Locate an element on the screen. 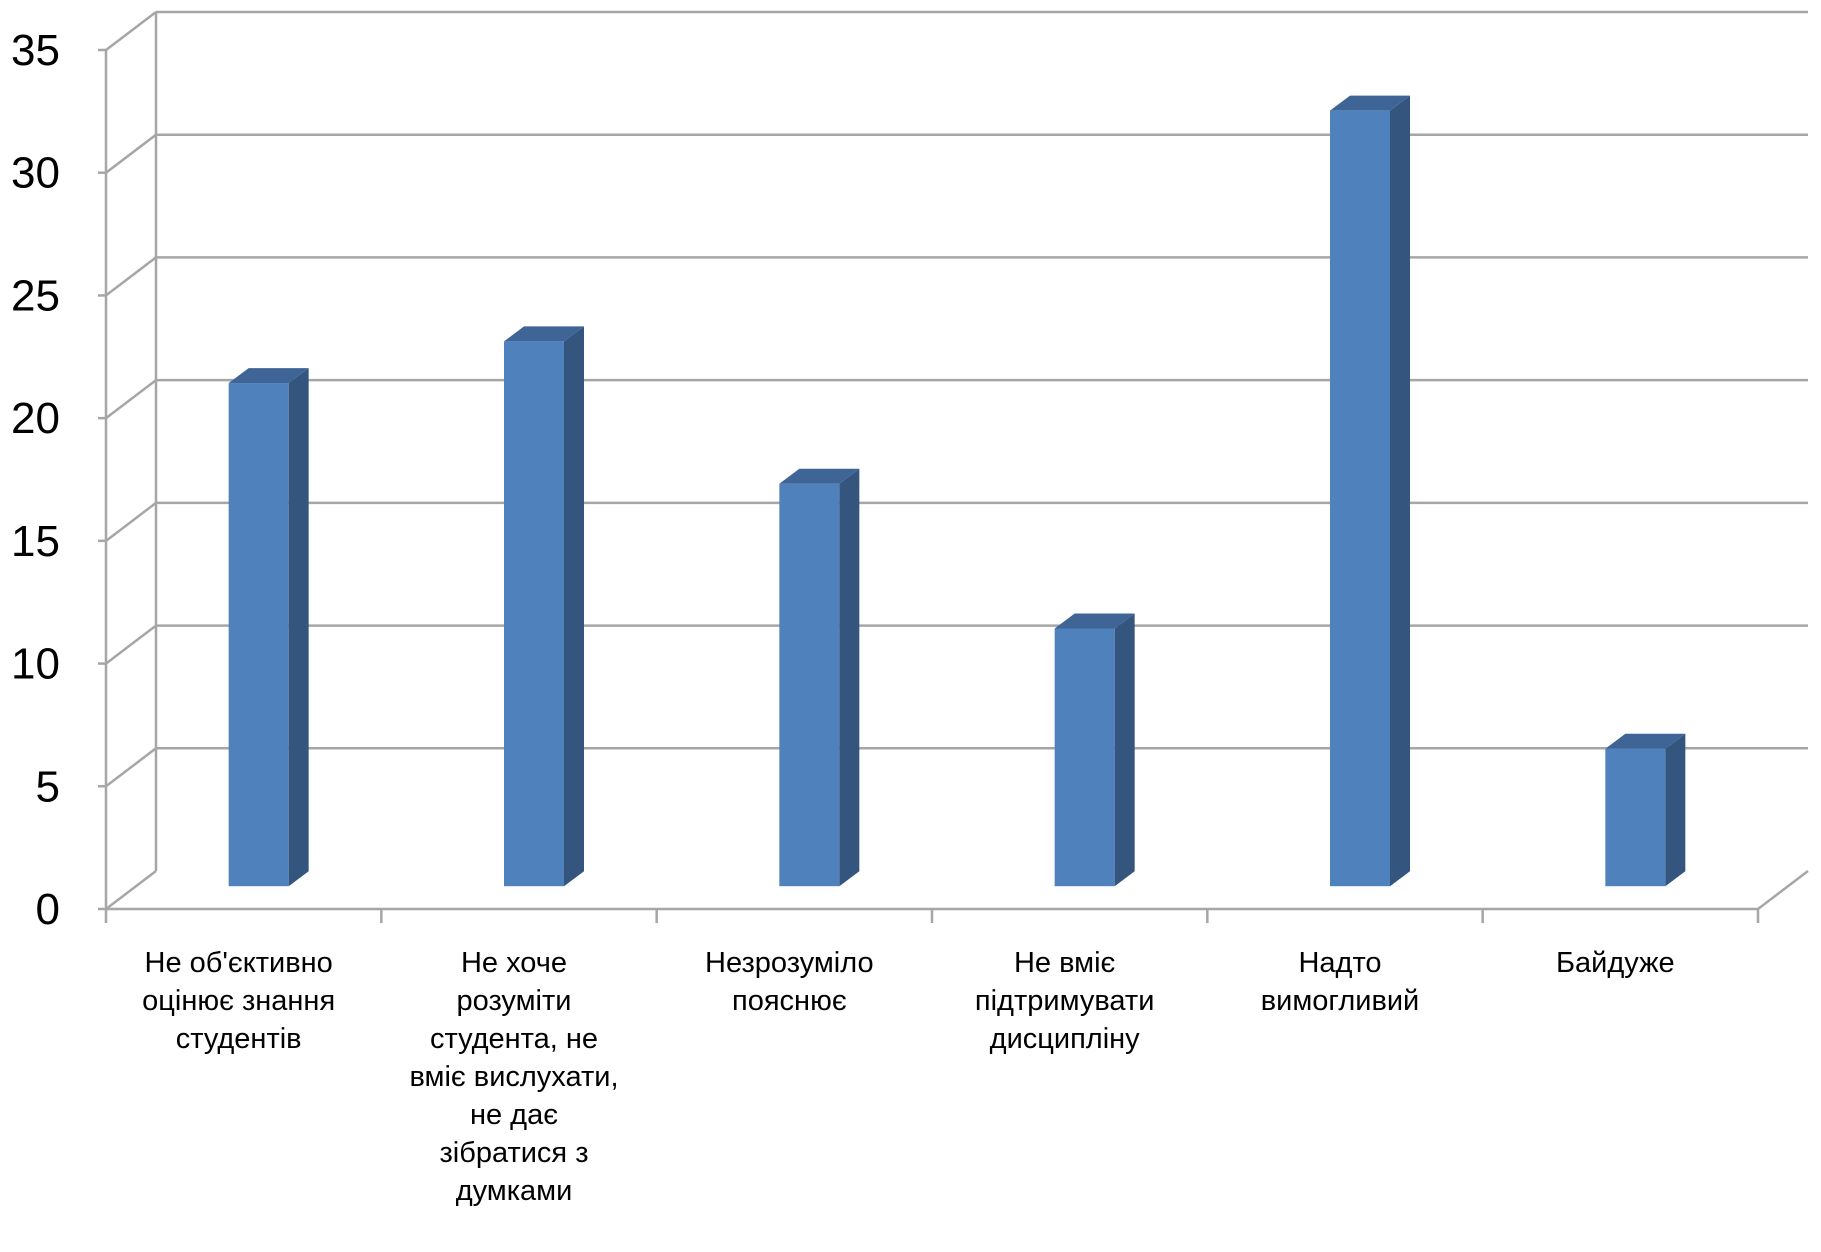  x-category-label-line: Байдуже is located at coordinates (1615, 963).